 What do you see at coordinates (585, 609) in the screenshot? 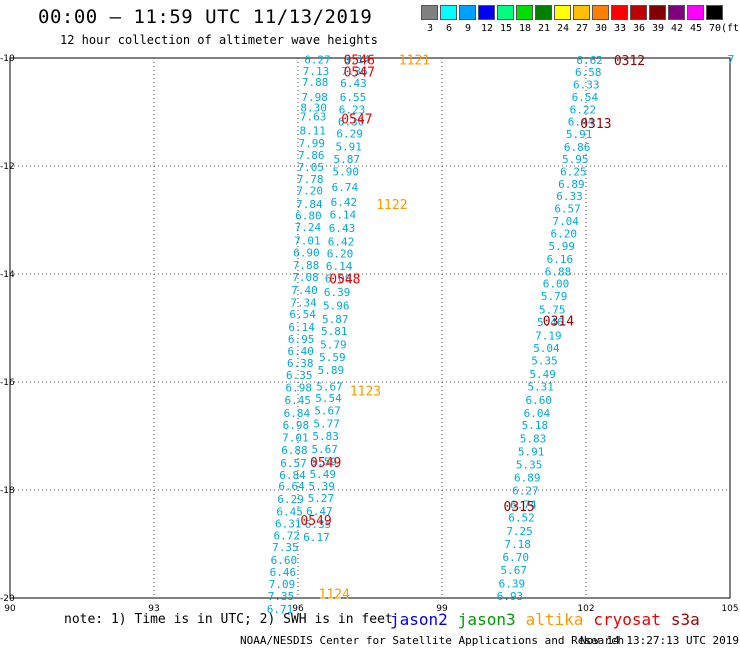
I see `lon-tick-label: 102` at bounding box center [585, 609].